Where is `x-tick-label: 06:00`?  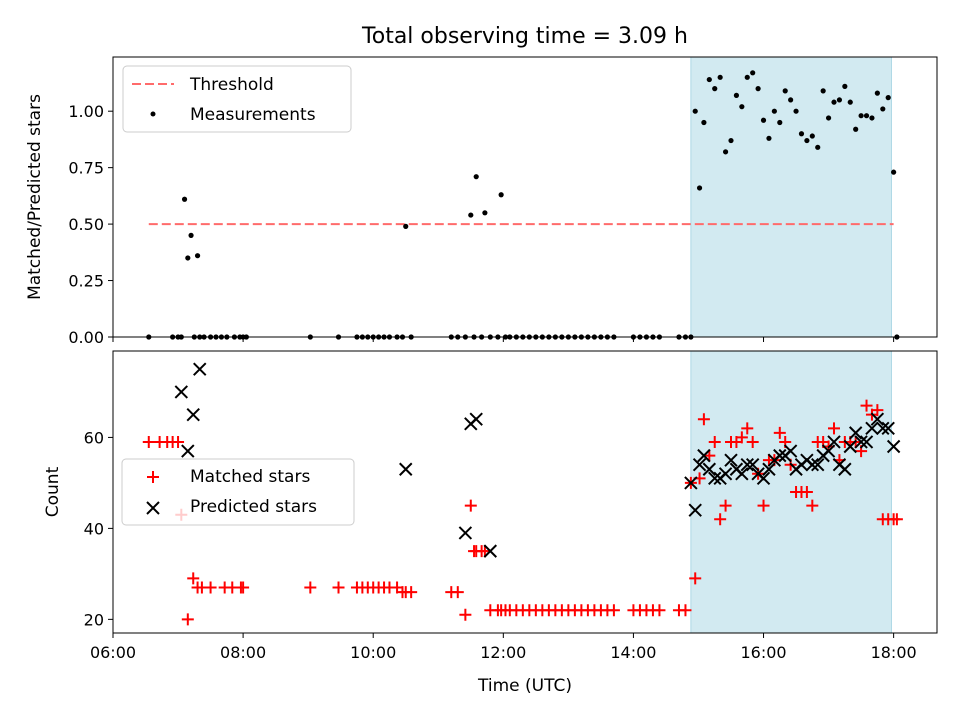
x-tick-label: 06:00 is located at coordinates (113, 652).